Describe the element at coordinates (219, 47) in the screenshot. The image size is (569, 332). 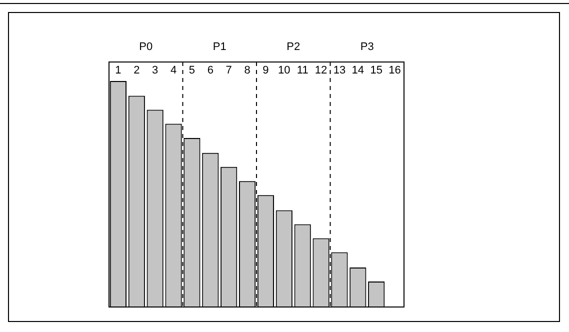
I see `text: P1` at that location.